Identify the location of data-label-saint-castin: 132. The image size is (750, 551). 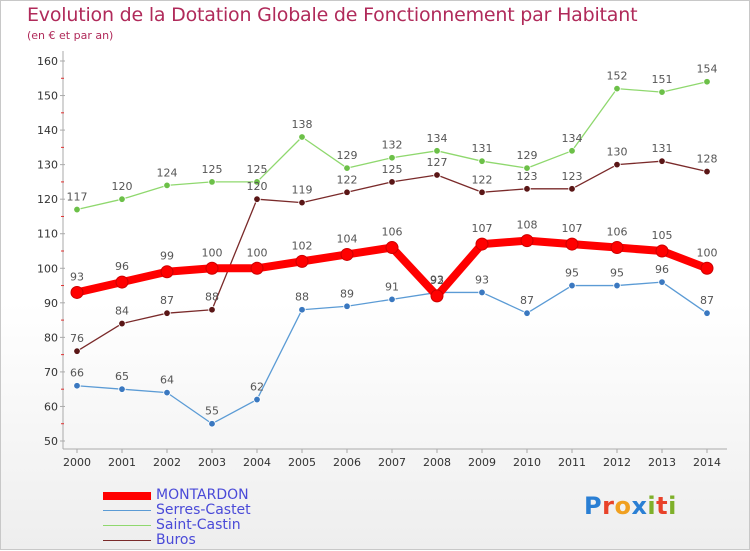
(392, 145).